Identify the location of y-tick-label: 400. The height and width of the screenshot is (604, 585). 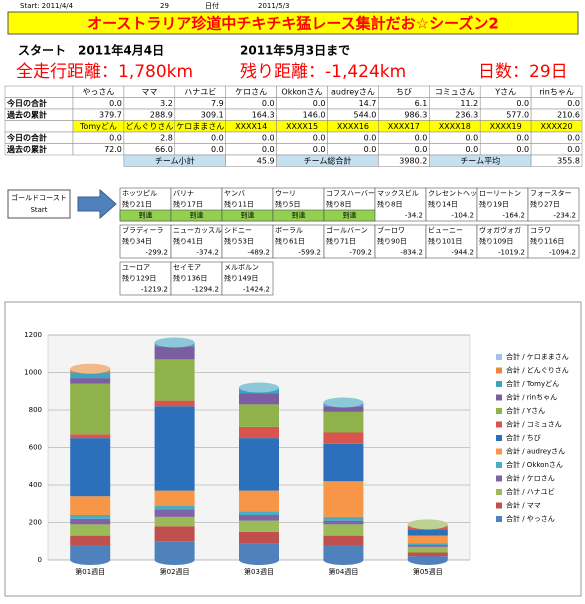
(35, 485).